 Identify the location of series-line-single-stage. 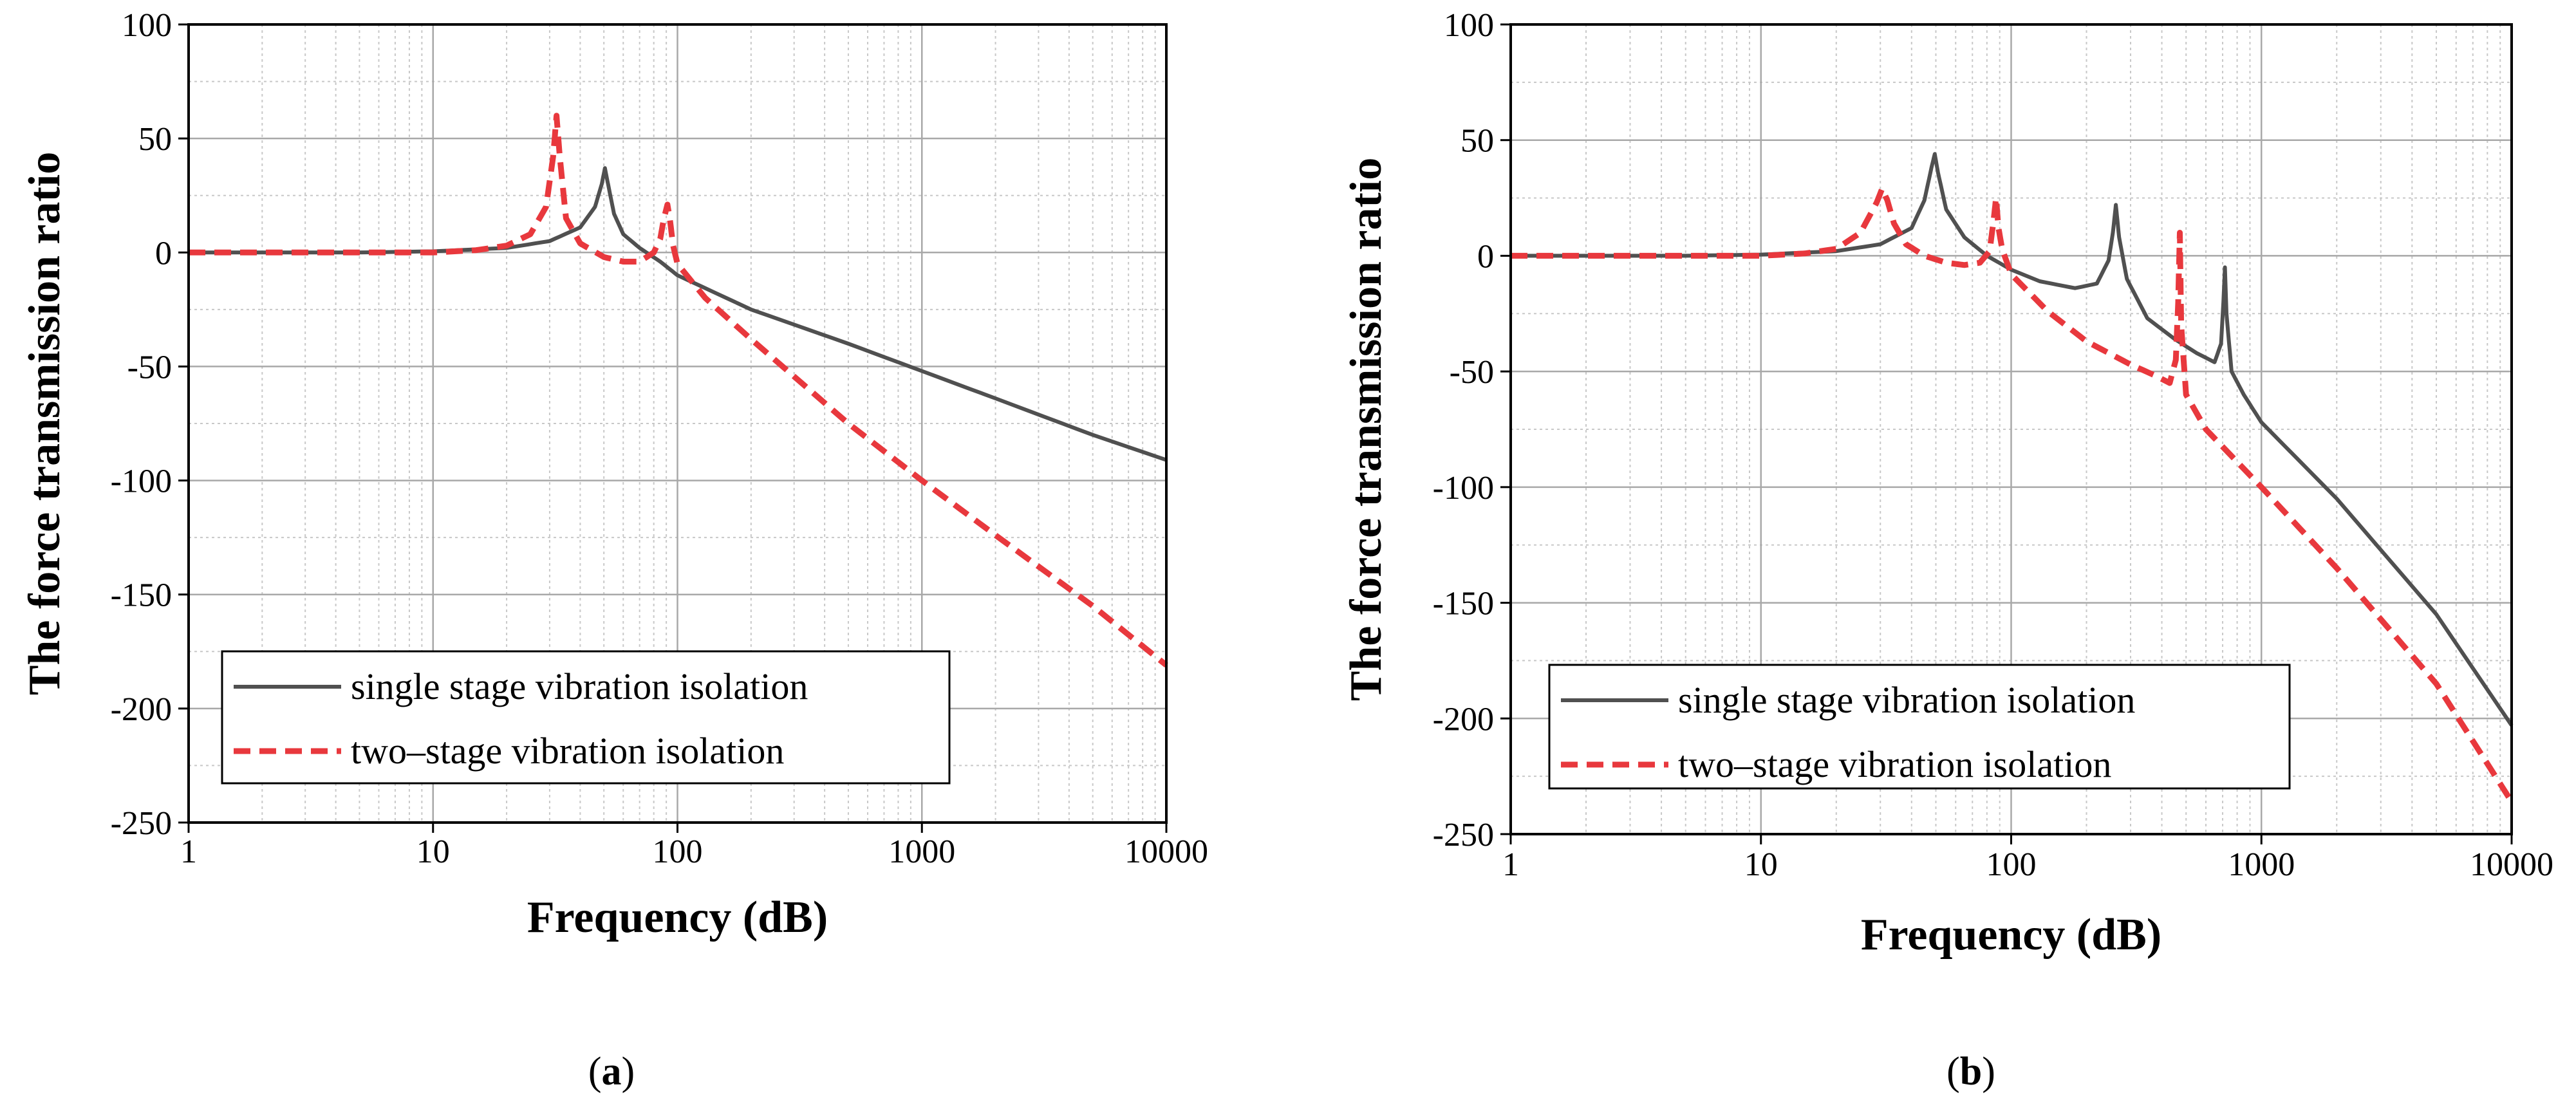
(678, 314).